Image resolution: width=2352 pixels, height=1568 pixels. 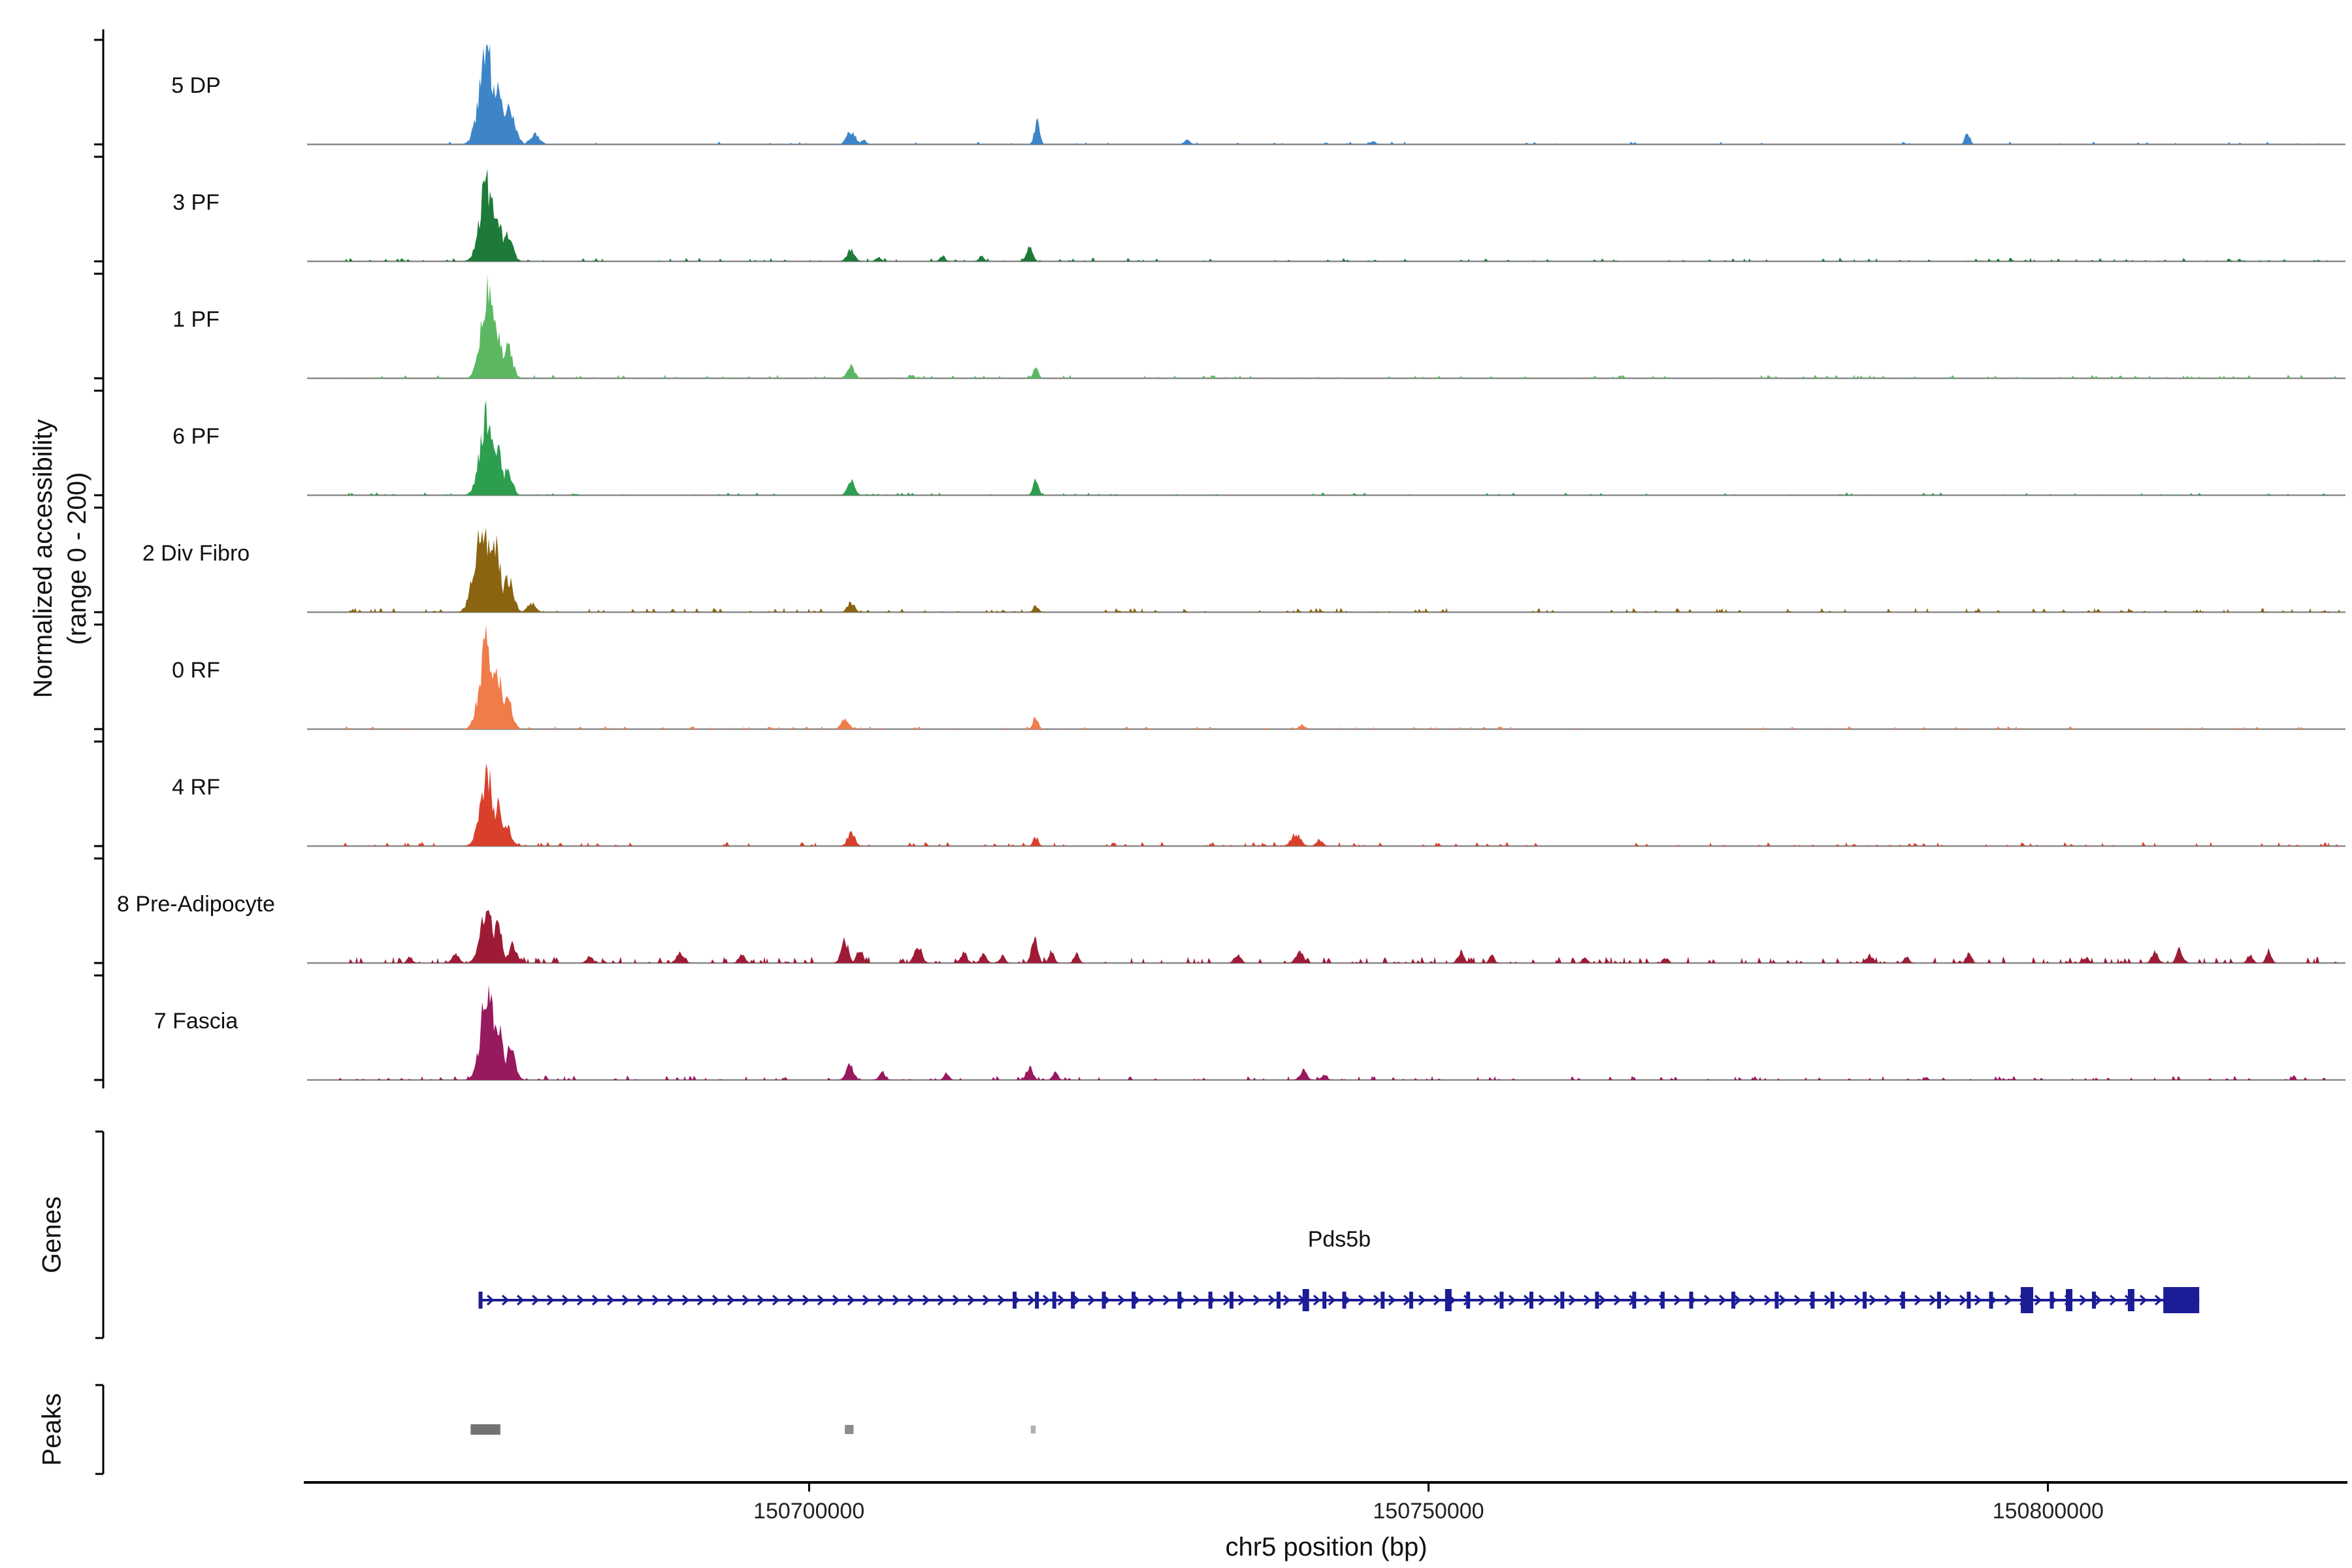 I want to click on track-label: 5 DP, so click(x=196, y=85).